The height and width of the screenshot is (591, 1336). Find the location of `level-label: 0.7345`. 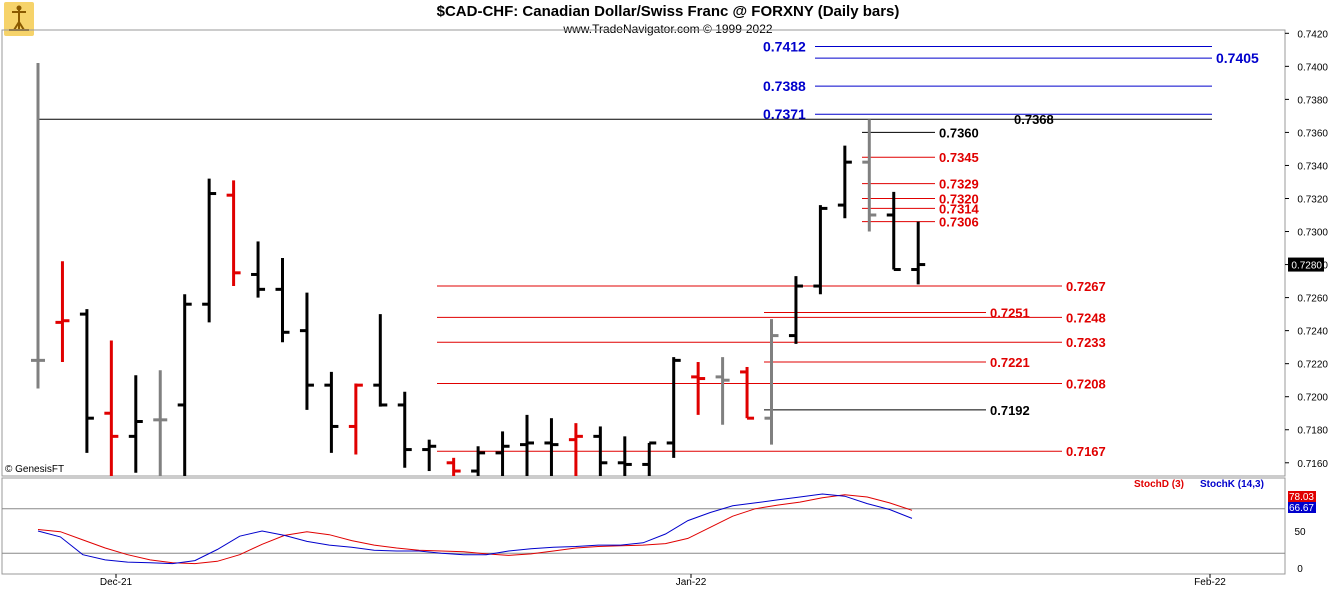

level-label: 0.7345 is located at coordinates (959, 157).